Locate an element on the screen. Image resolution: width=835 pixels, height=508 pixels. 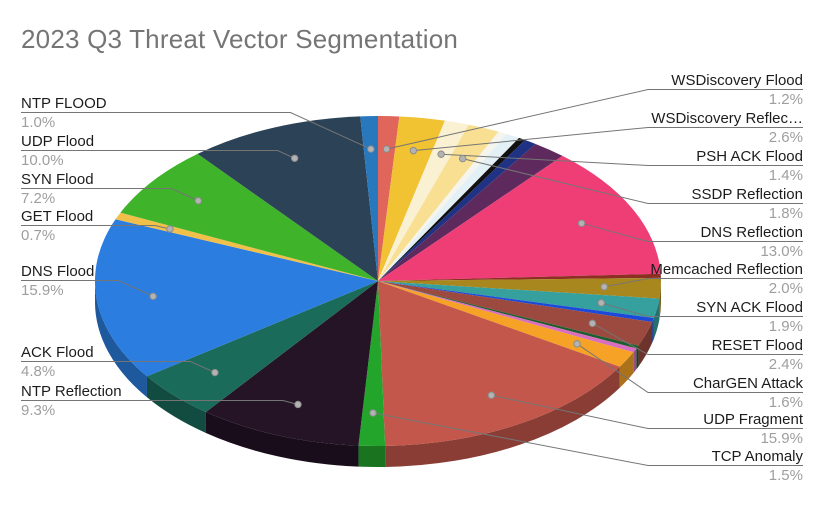
slice-percent: 2.6% is located at coordinates (785, 137).